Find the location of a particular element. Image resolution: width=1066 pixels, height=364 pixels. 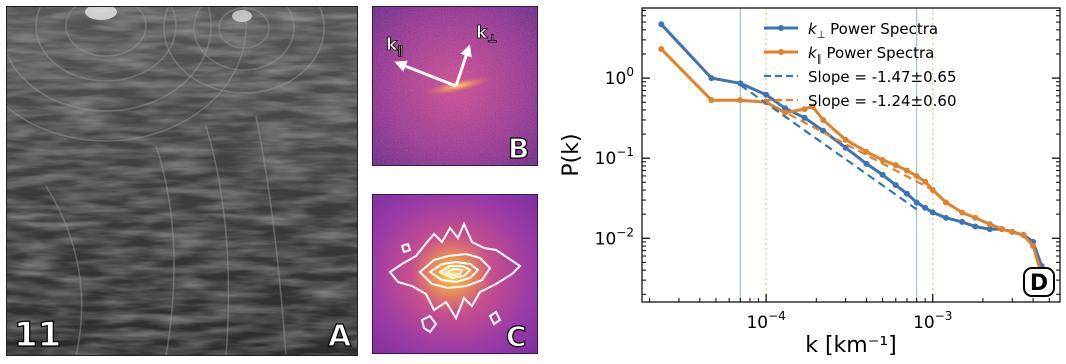

legend-label-1: k∥ Power Spectra is located at coordinates (871, 54).